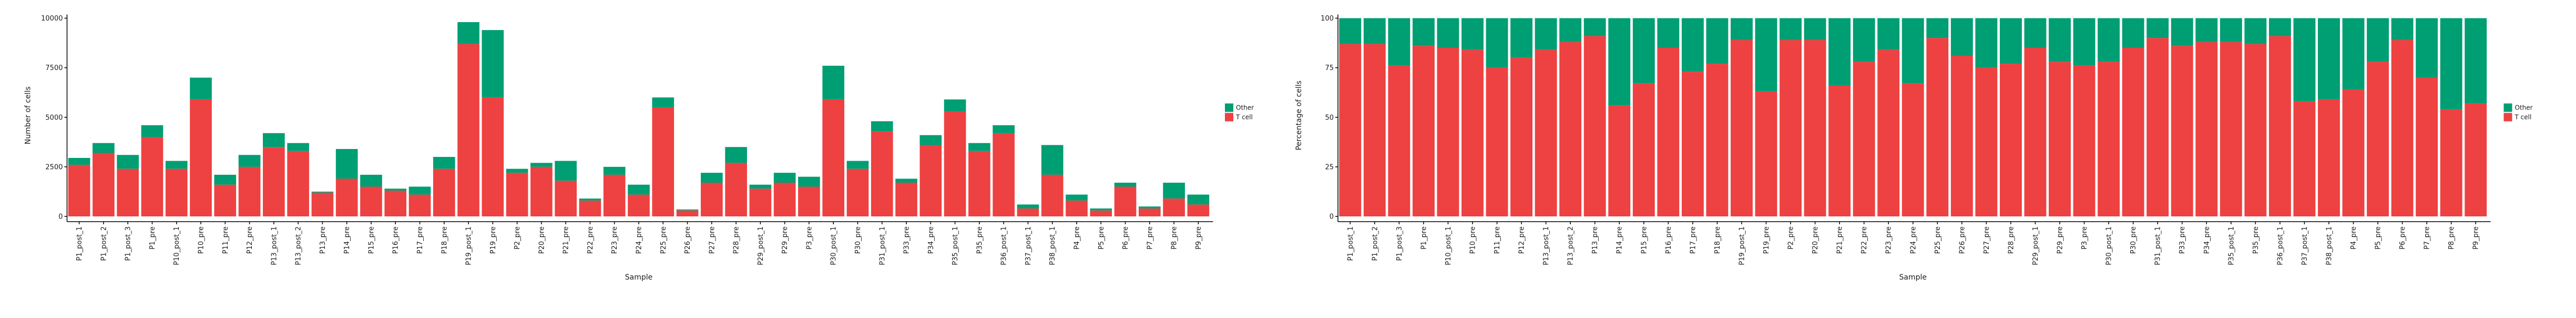  What do you see at coordinates (2353, 153) in the screenshot?
I see `bar-tcell-P4_pre` at bounding box center [2353, 153].